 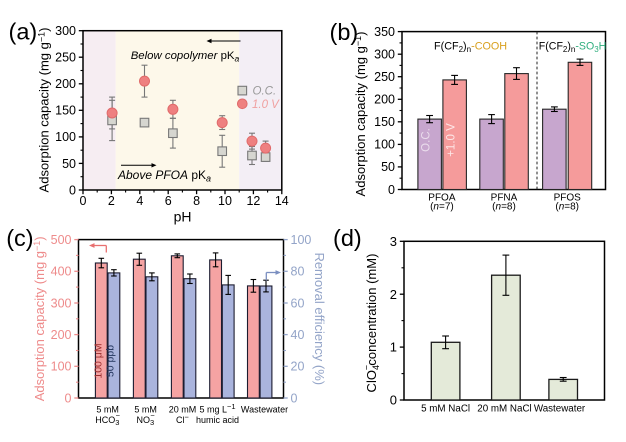 What do you see at coordinates (452, 140) in the screenshot?
I see `svg-text: +1.0 V` at bounding box center [452, 140].